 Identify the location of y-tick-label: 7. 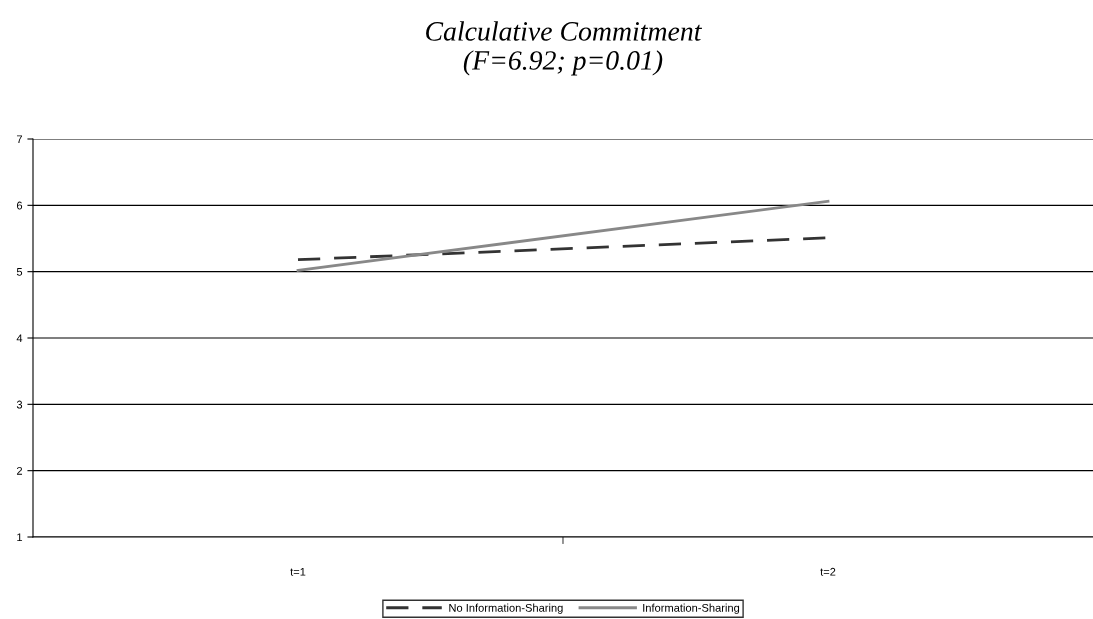
(19, 139).